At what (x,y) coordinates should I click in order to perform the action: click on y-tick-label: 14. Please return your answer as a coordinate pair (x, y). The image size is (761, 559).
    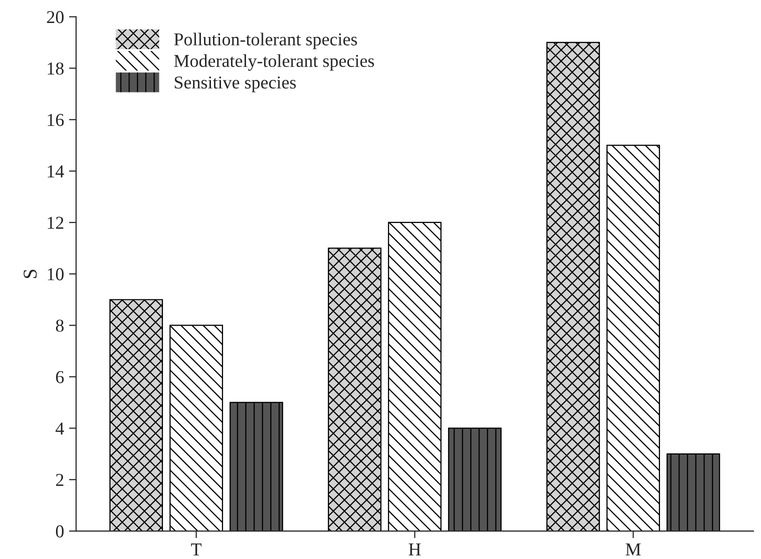
    Looking at the image, I should click on (56, 171).